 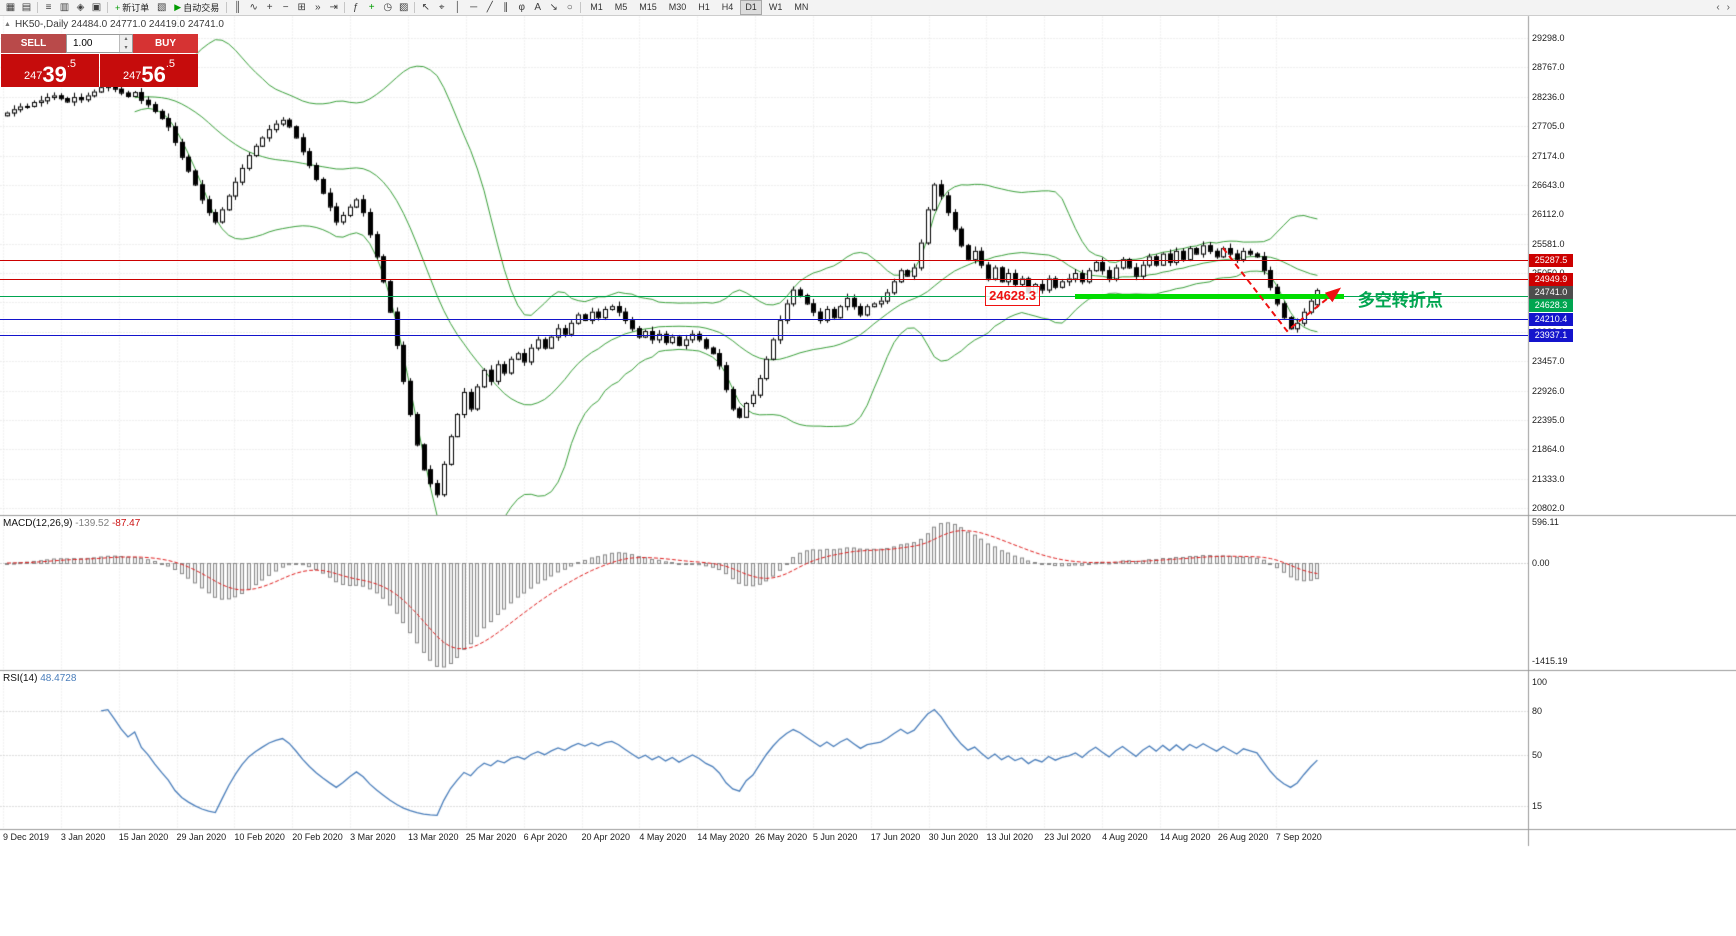 I want to click on tile-windows-icon: ⊞, so click(x=301, y=7).